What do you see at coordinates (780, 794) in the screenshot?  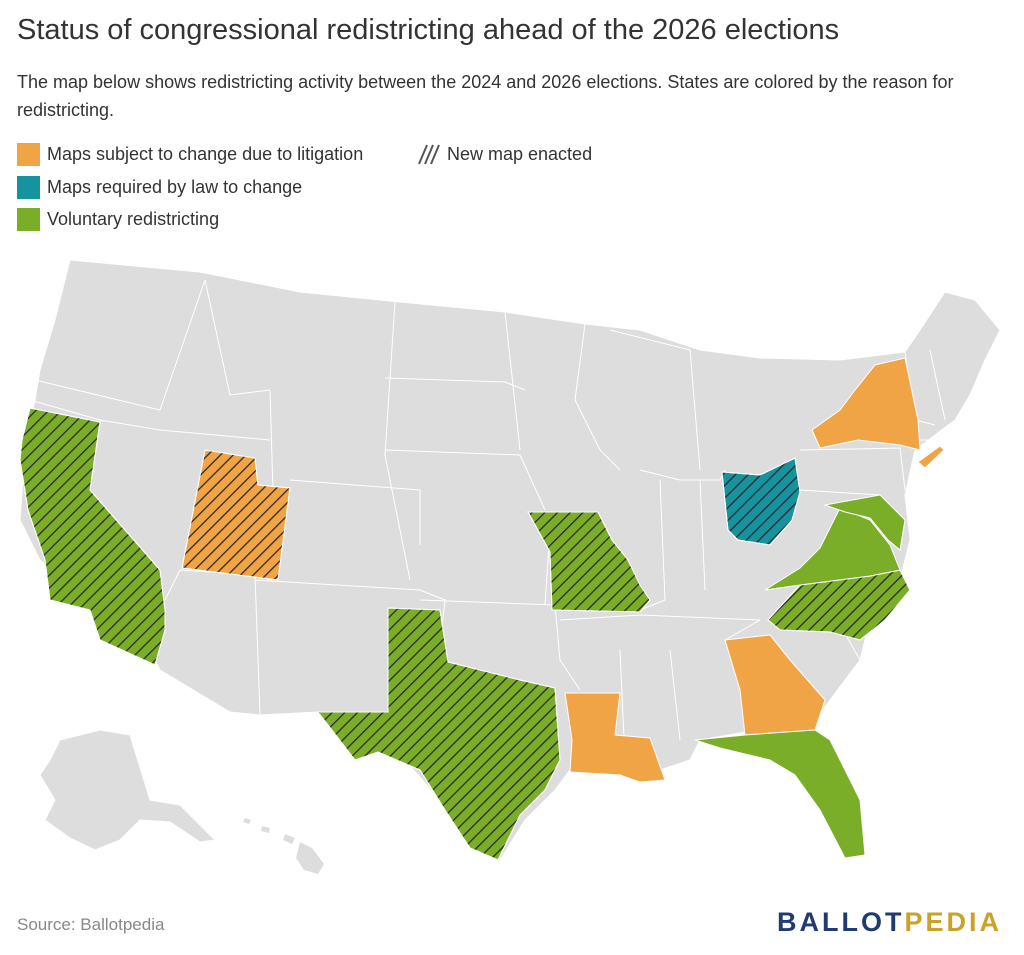 I see `state-florida` at bounding box center [780, 794].